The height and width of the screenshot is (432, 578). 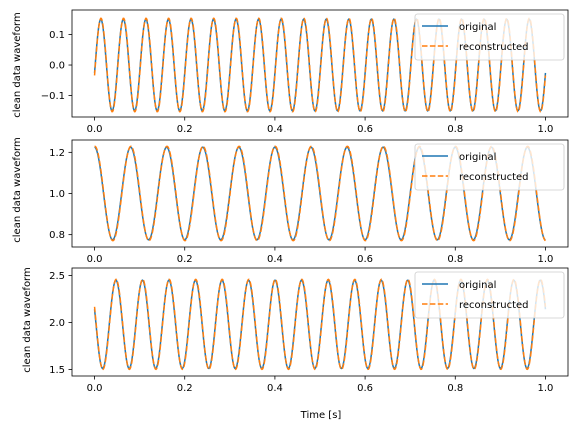 I want to click on y-tick-label: 1.0, so click(x=57, y=194).